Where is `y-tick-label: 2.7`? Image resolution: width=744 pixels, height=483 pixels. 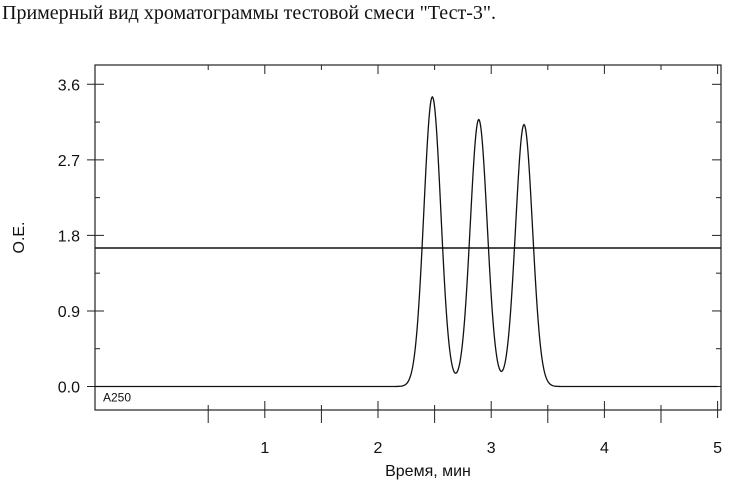
y-tick-label: 2.7 is located at coordinates (69, 161).